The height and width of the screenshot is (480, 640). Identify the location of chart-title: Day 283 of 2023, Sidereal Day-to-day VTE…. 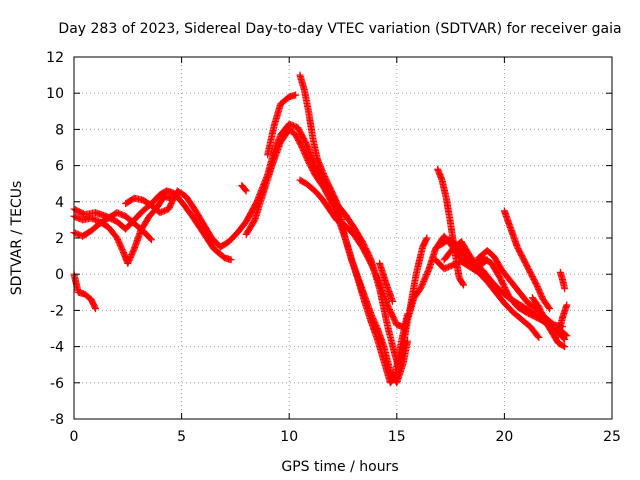
(339, 29).